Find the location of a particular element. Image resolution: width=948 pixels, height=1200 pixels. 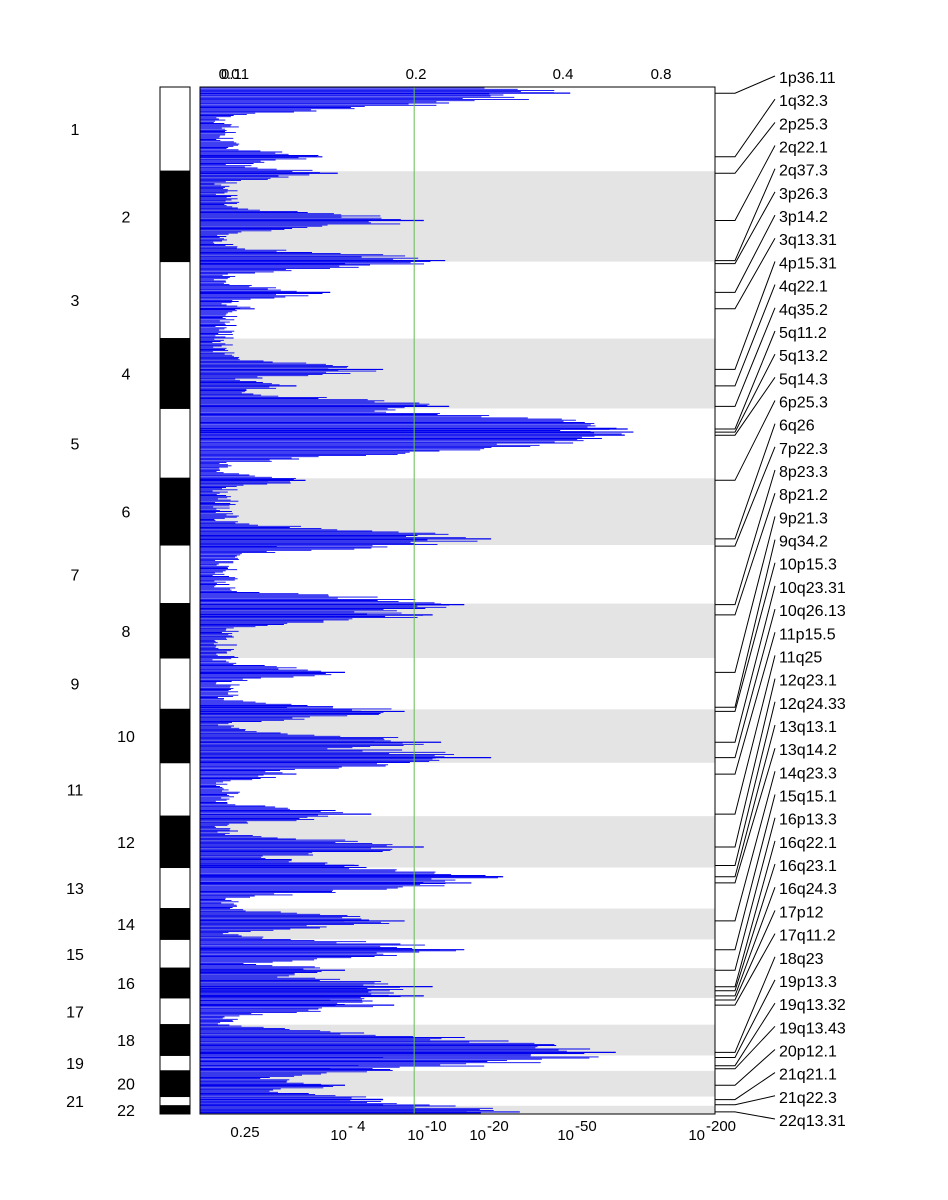

peak-label-21q21.1: 21q21.1 is located at coordinates (808, 1075).